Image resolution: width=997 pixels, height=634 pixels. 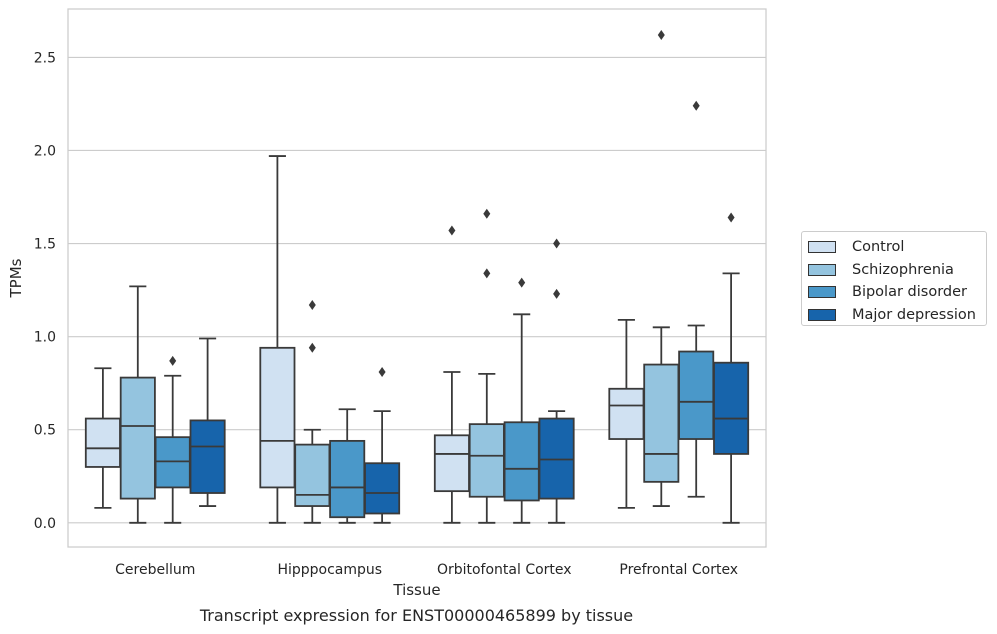 I want to click on y-tick-0-0: 0.0, so click(x=45, y=524).